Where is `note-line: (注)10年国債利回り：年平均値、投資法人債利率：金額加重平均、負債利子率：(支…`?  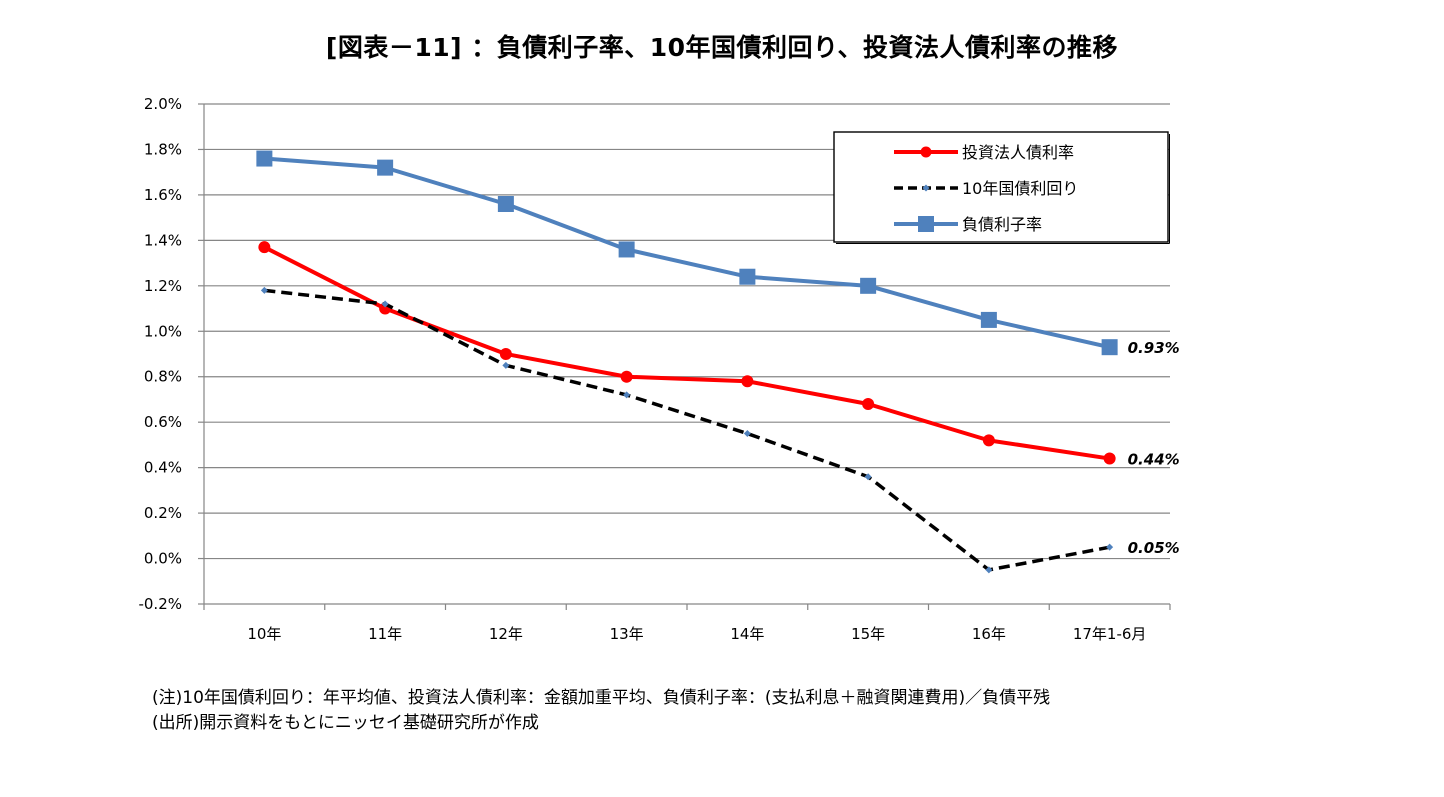
note-line: (注)10年国債利回り：年平均値、投資法人債利率：金額加重平均、負債利子率：(支… is located at coordinates (601, 698).